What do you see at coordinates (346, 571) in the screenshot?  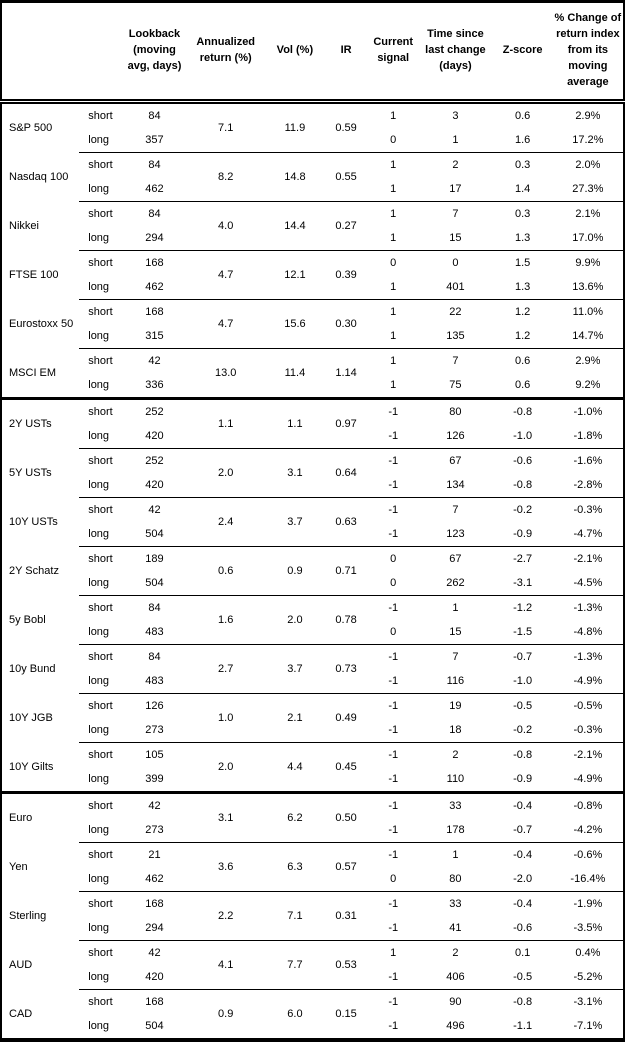 I see `ir-value: 0.71` at bounding box center [346, 571].